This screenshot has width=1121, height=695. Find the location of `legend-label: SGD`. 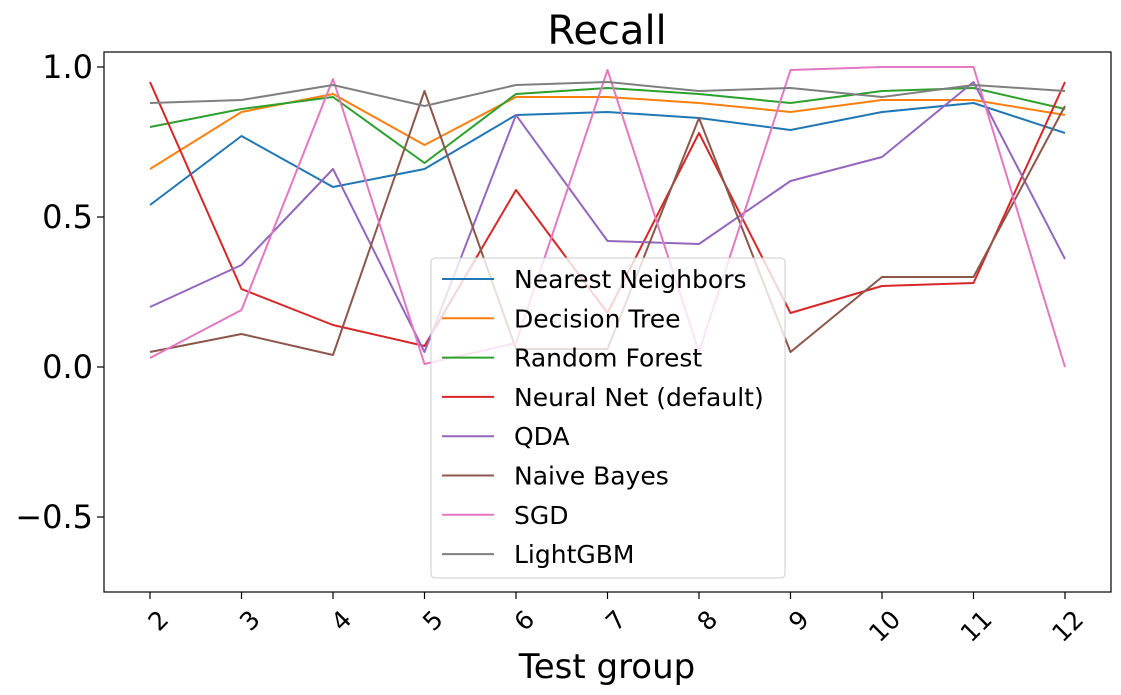

legend-label: SGD is located at coordinates (541, 515).